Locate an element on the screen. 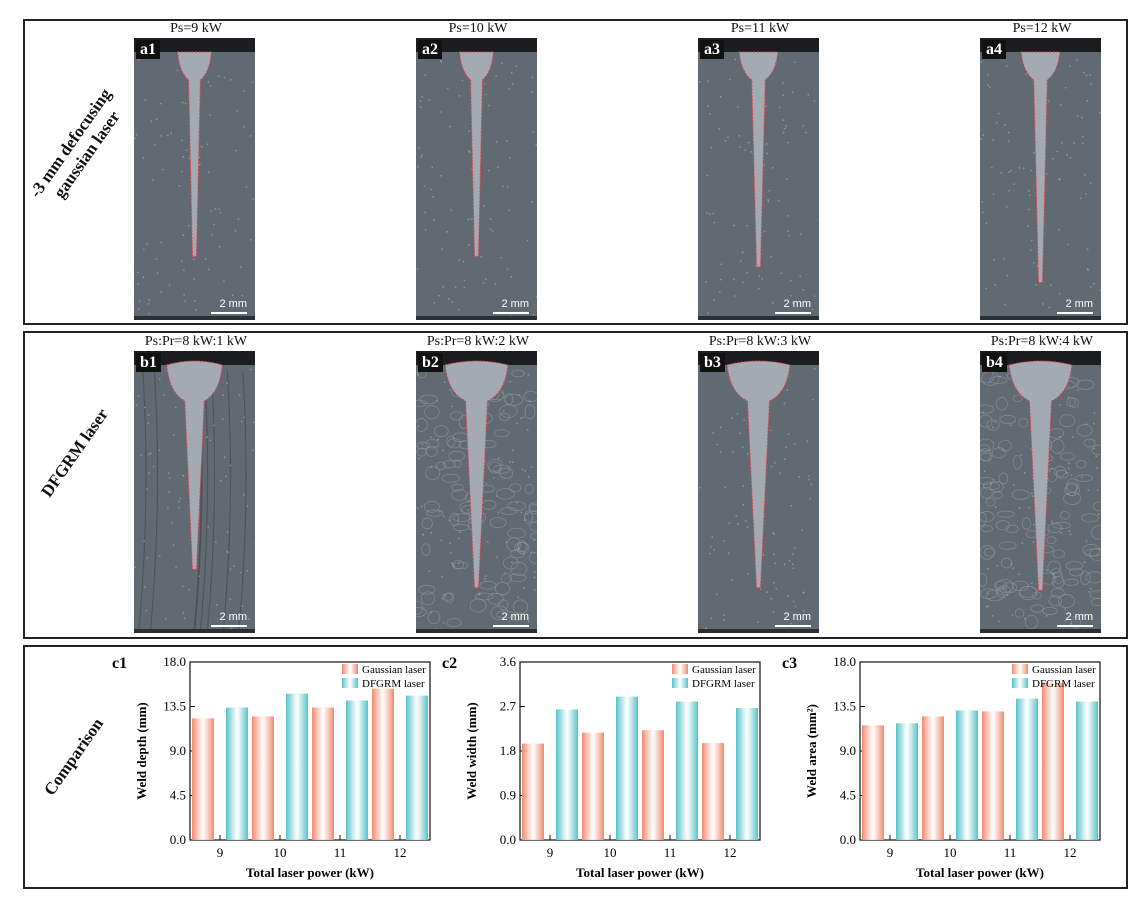 This screenshot has width=1146, height=899. row-label-line-1: Comparison is located at coordinates (74, 756).